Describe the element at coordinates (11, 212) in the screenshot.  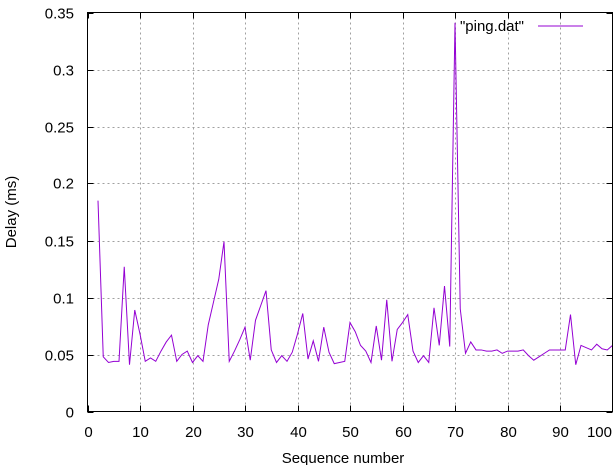
I see `y-axis-title: Delay (ms)` at that location.